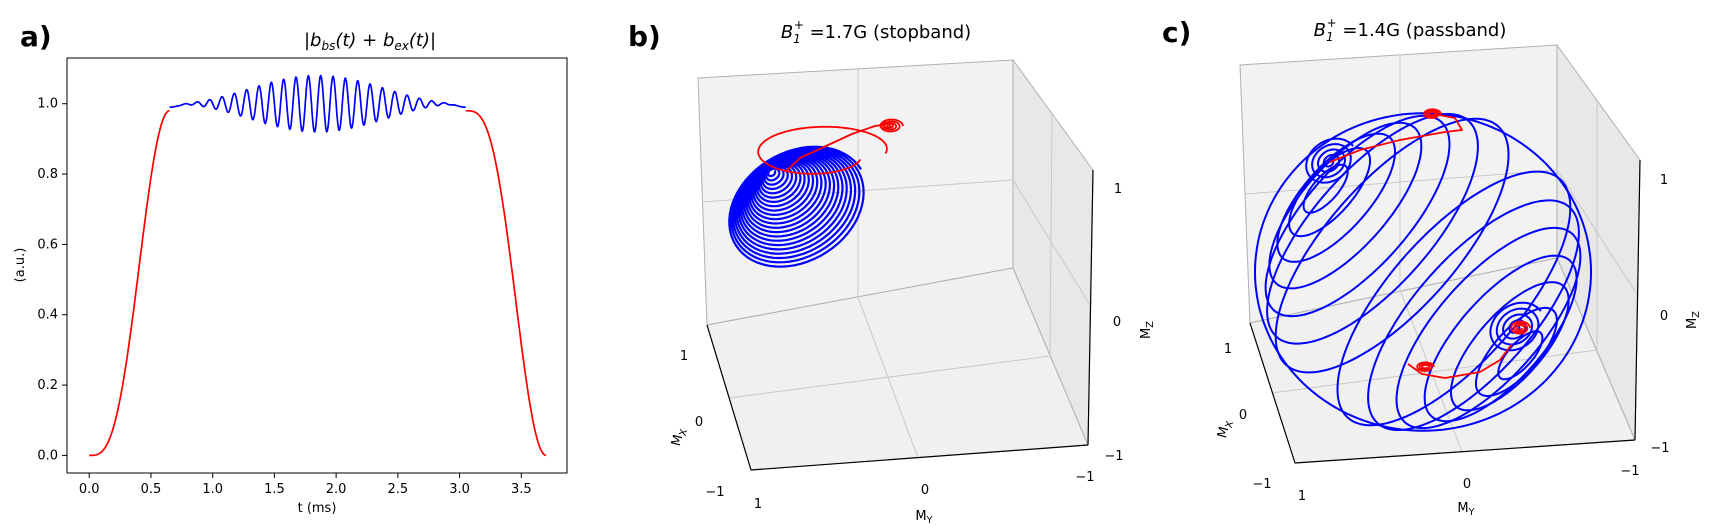 The image size is (1728, 528). I want to click on panel-c-y-tick: −1, so click(1629, 471).